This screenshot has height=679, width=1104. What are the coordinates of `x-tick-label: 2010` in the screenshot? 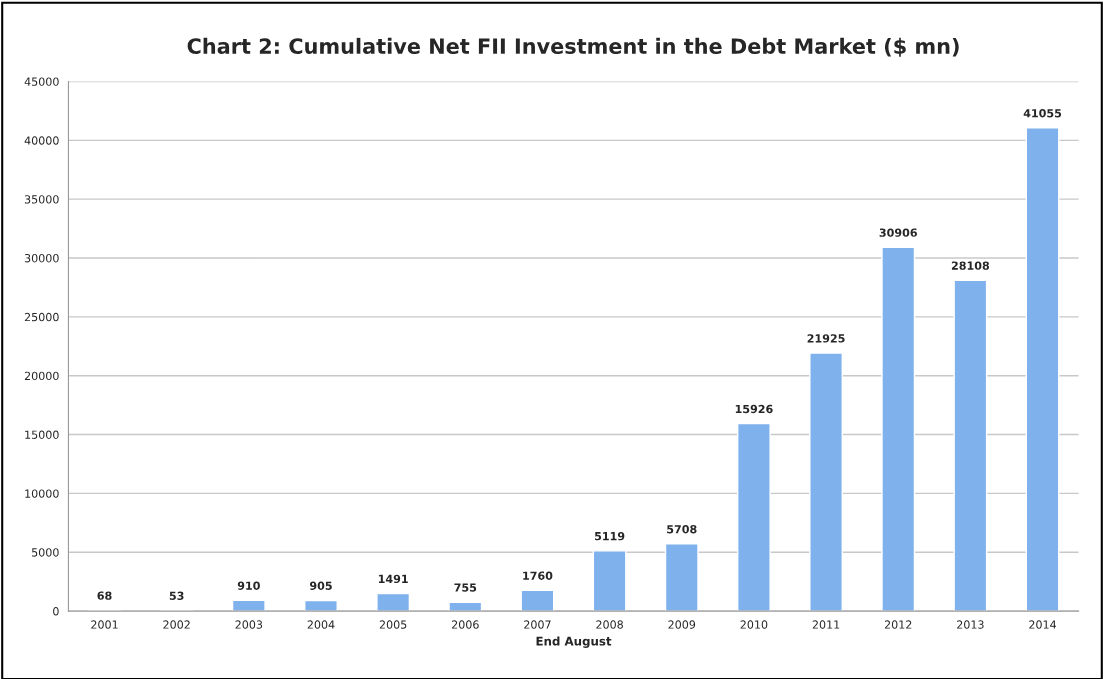 It's located at (754, 624).